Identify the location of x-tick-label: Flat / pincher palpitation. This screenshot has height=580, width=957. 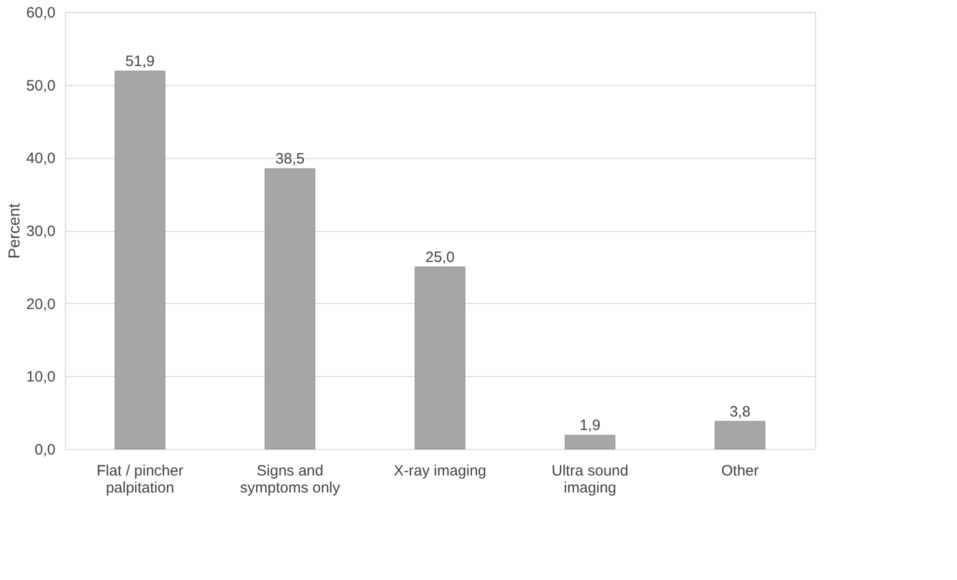
(140, 479).